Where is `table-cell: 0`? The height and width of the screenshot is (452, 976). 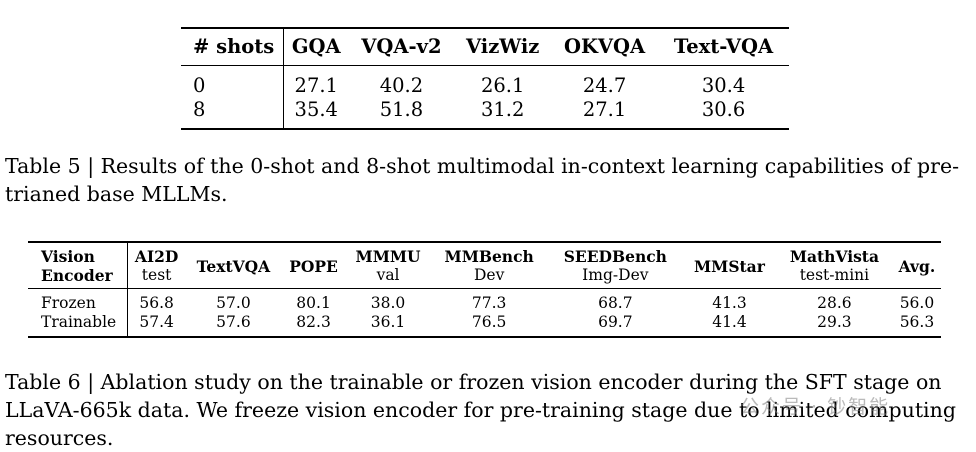
table-cell: 0 is located at coordinates (232, 81).